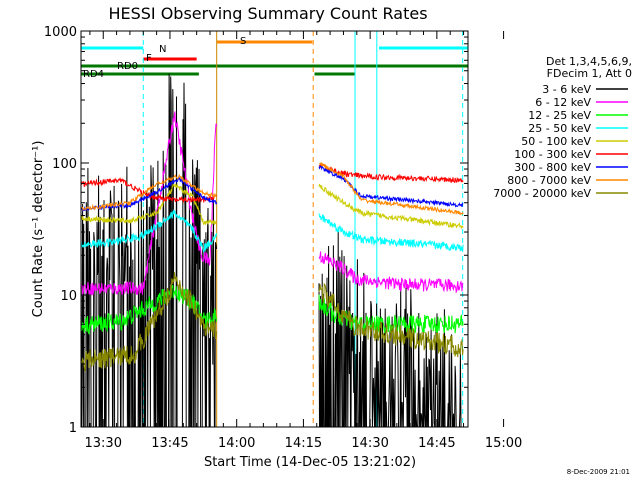  I want to click on x-tick-label: 14:00, so click(236, 443).